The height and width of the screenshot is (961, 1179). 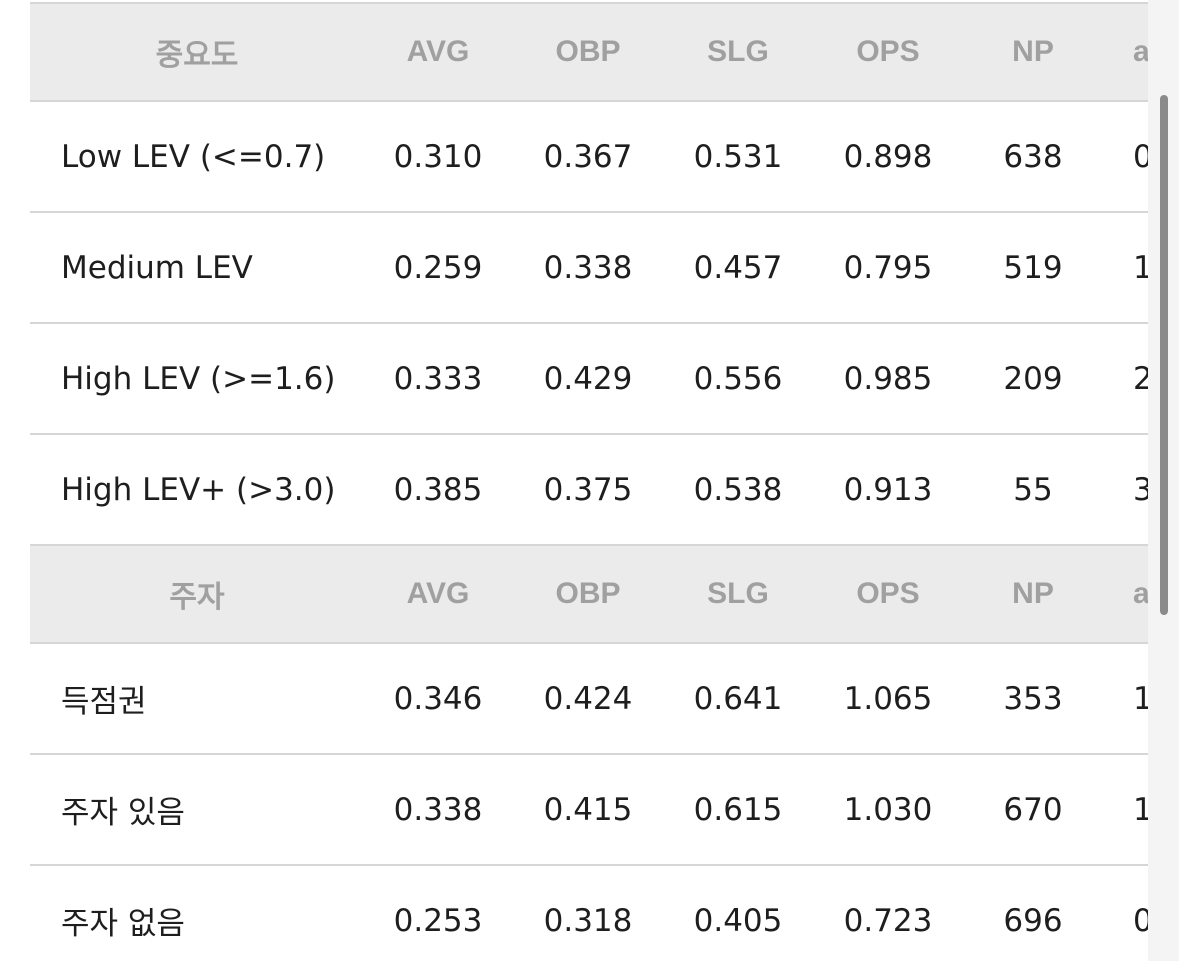 I want to click on data-row: Low LEV (<=0.7) 0.310 0.367 0.531 0.898 638 0, so click(x=589, y=157).